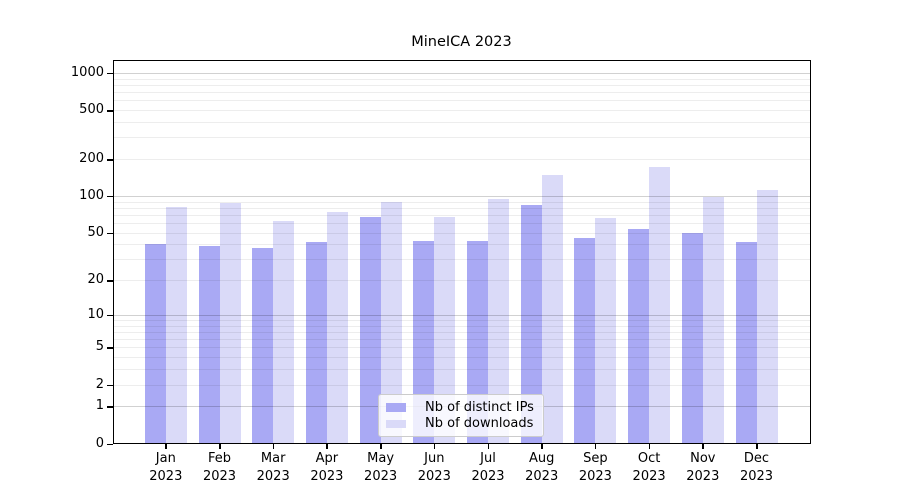 The width and height of the screenshot is (900, 500). Describe the element at coordinates (91, 110) in the screenshot. I see `y-axis-tick-label: 500` at that location.